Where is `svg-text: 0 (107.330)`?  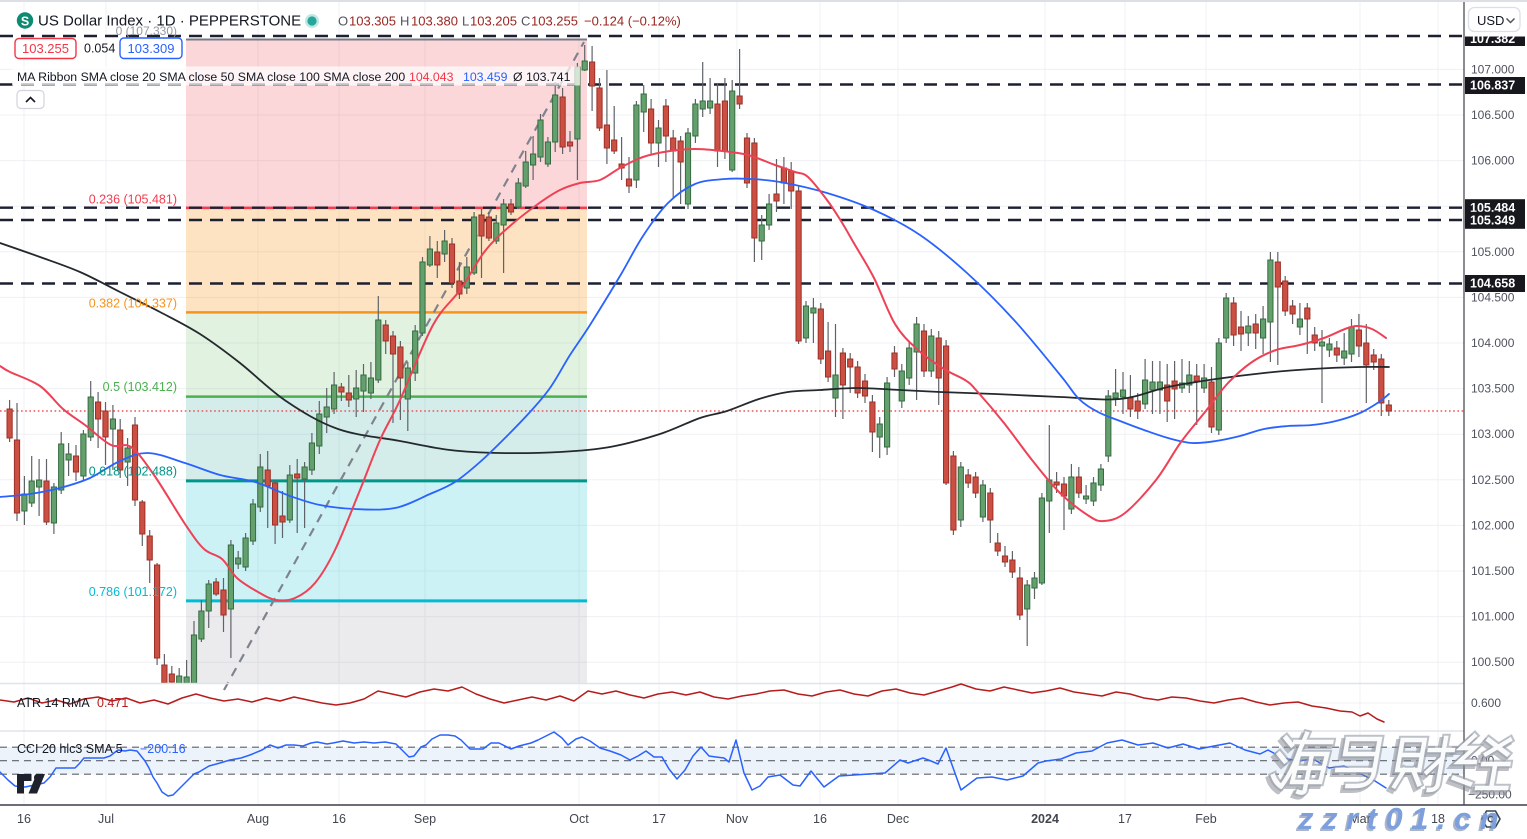
svg-text: 0 (107.330) is located at coordinates (146, 31).